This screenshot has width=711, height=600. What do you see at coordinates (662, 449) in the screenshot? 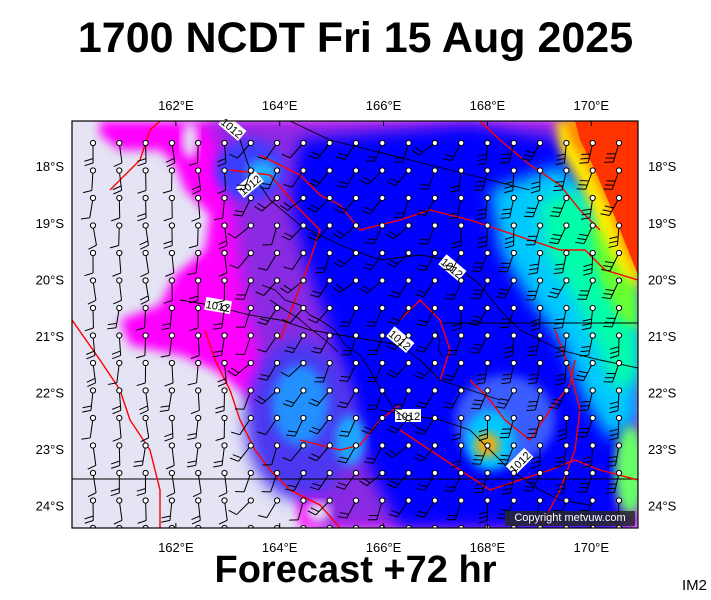
I see `lat-label-right: 23°S` at bounding box center [662, 449].